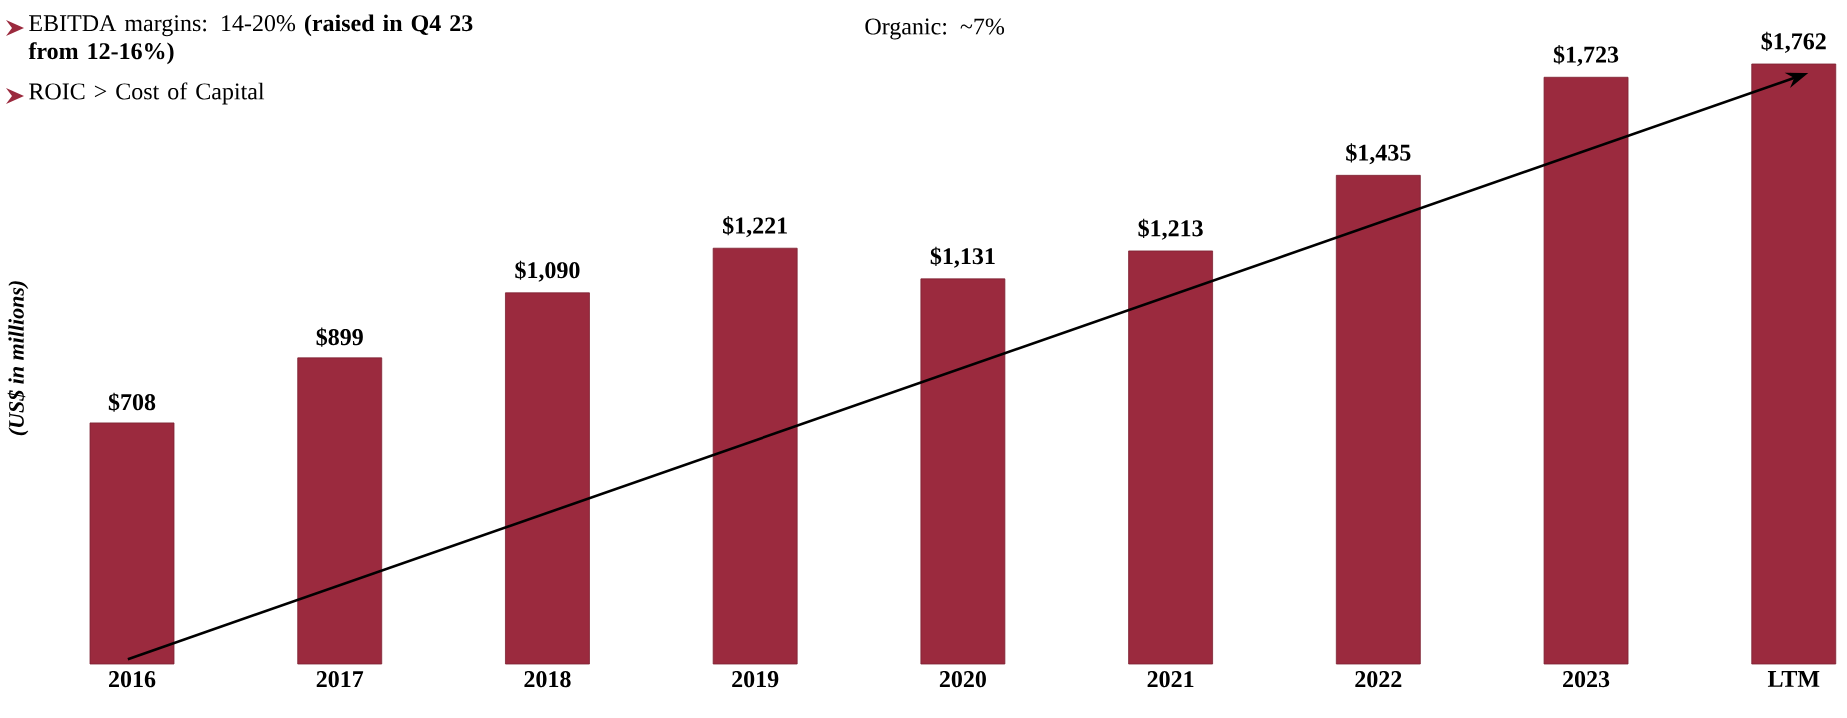  What do you see at coordinates (147, 93) in the screenshot?
I see `annotation: ROIC > Cost of Capital` at bounding box center [147, 93].